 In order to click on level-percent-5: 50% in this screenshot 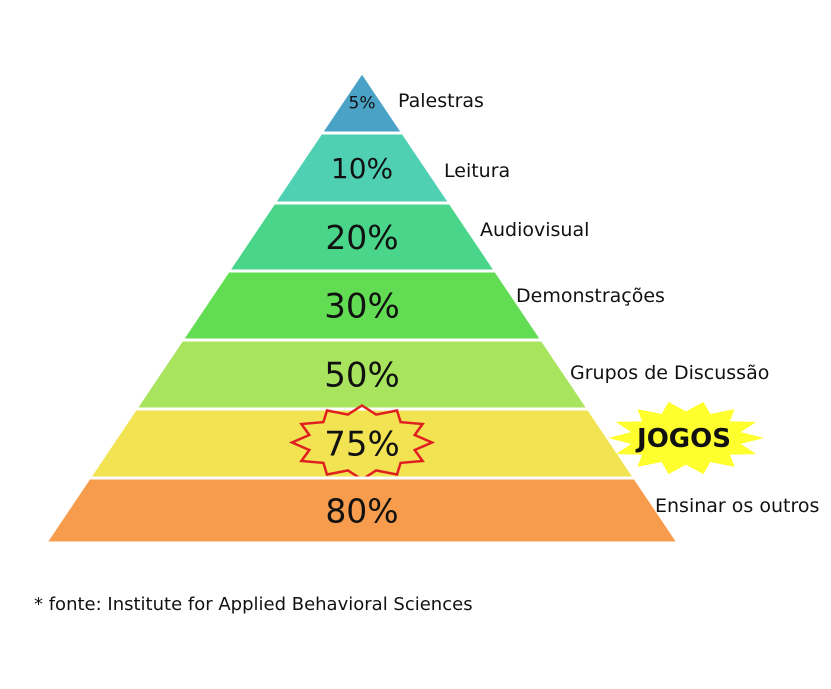, I will do `click(362, 376)`.